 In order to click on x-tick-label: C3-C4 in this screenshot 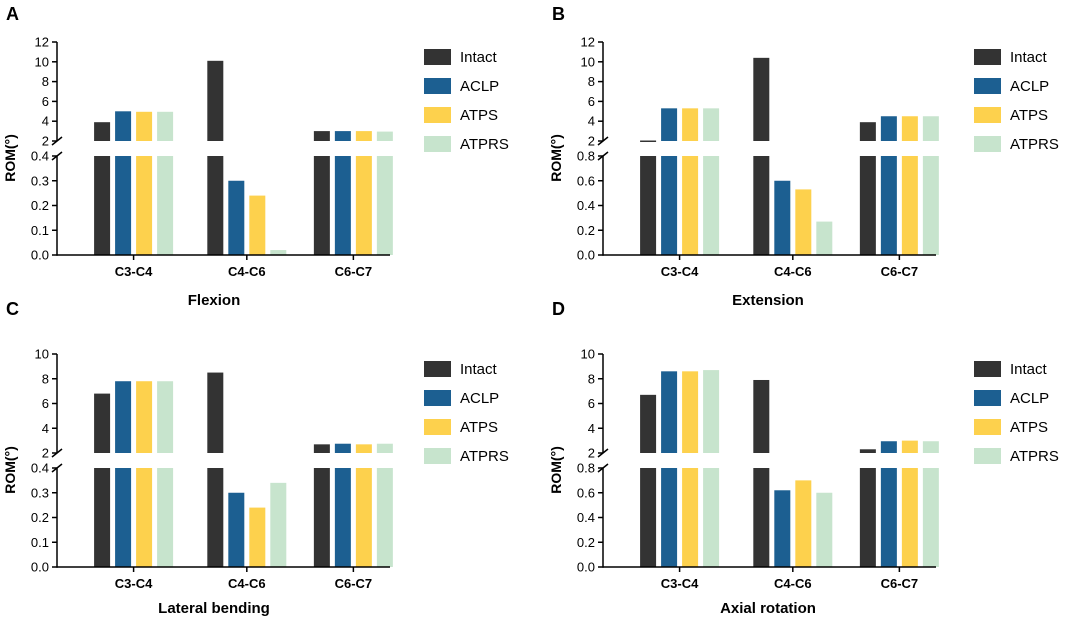, I will do `click(680, 583)`.